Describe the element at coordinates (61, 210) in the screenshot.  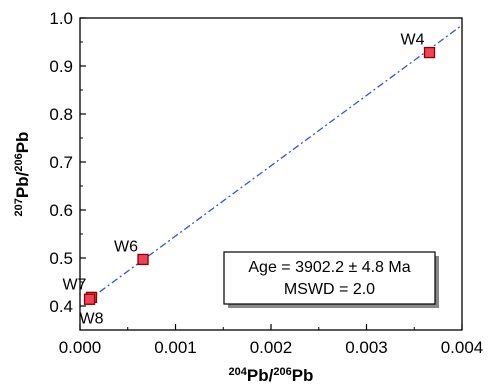
I see `y-tick-label: 0.6` at that location.